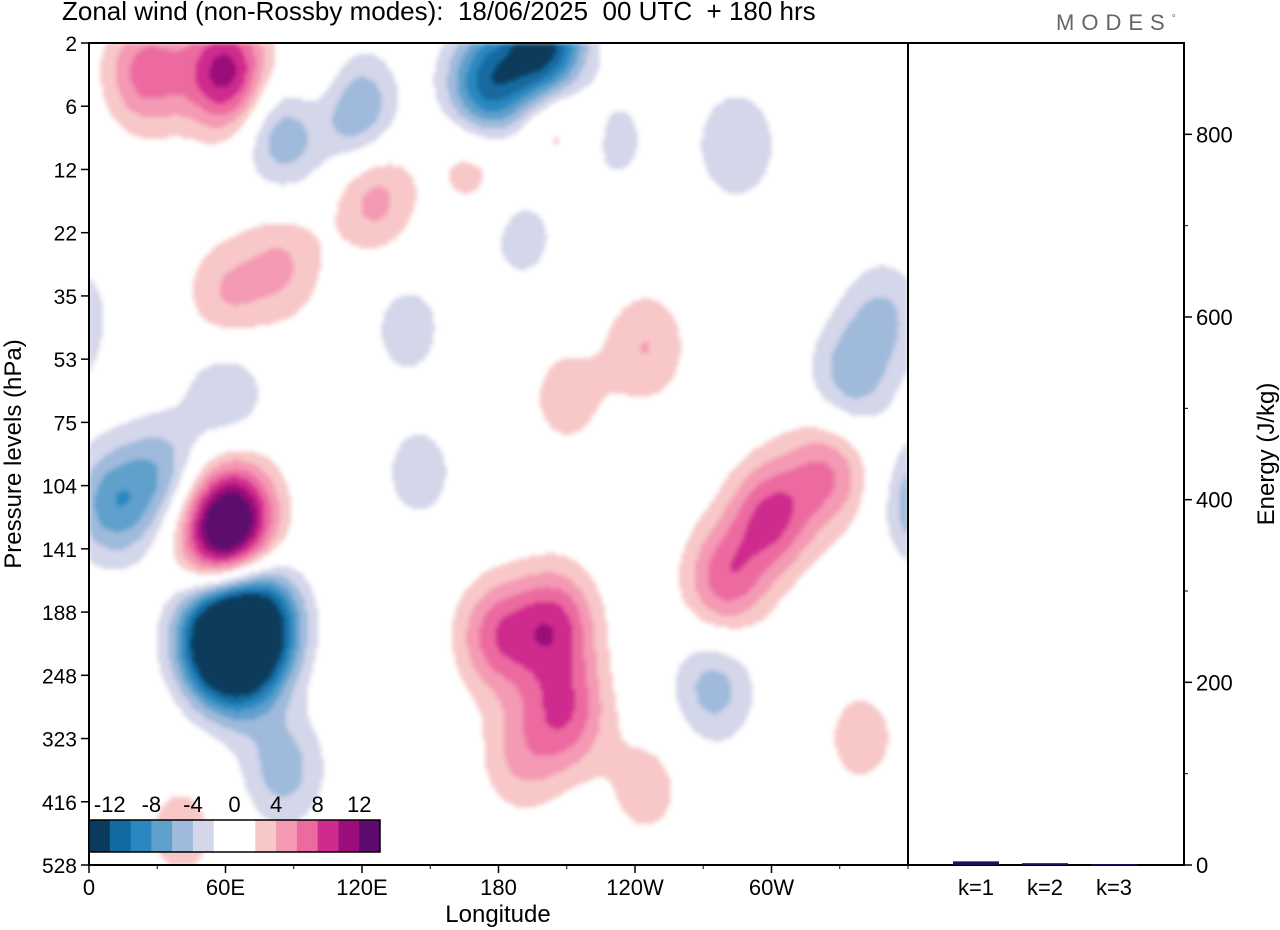 The width and height of the screenshot is (1280, 930). Describe the element at coordinates (1266, 454) in the screenshot. I see `energy-axis-label: Energy (J/kg)` at that location.